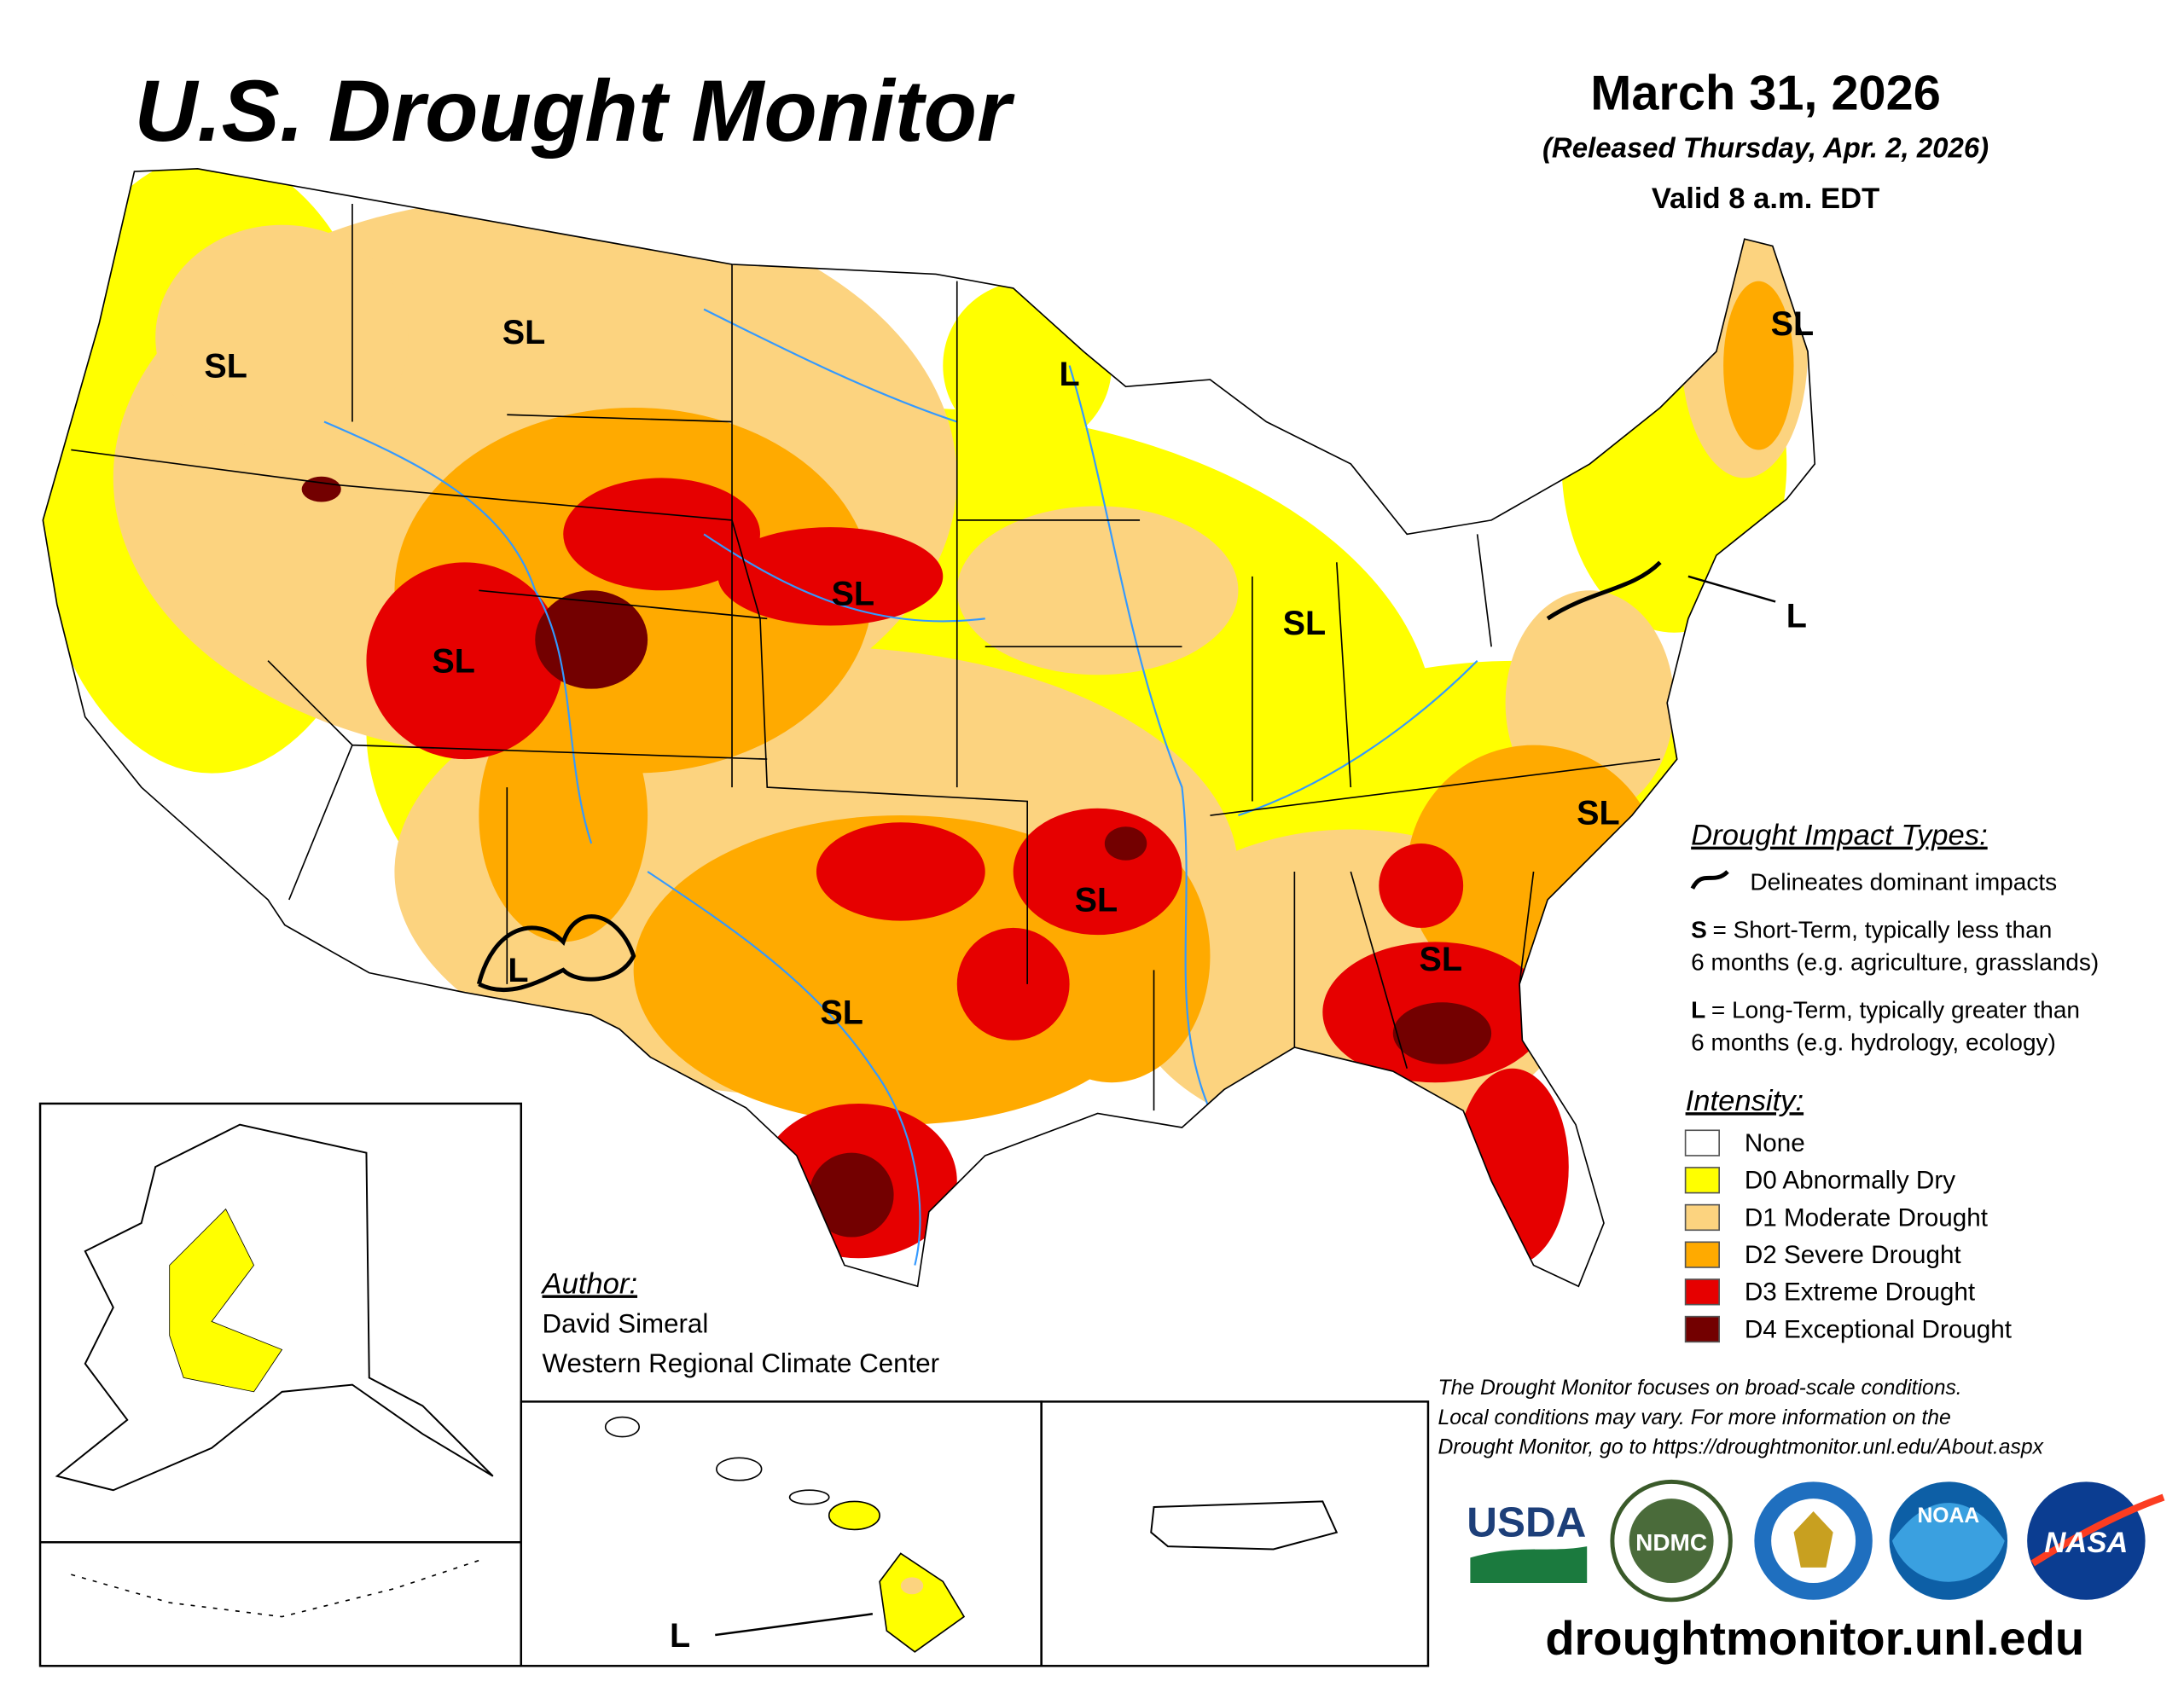  I want to click on alaska-inset, so click(281, 1384).